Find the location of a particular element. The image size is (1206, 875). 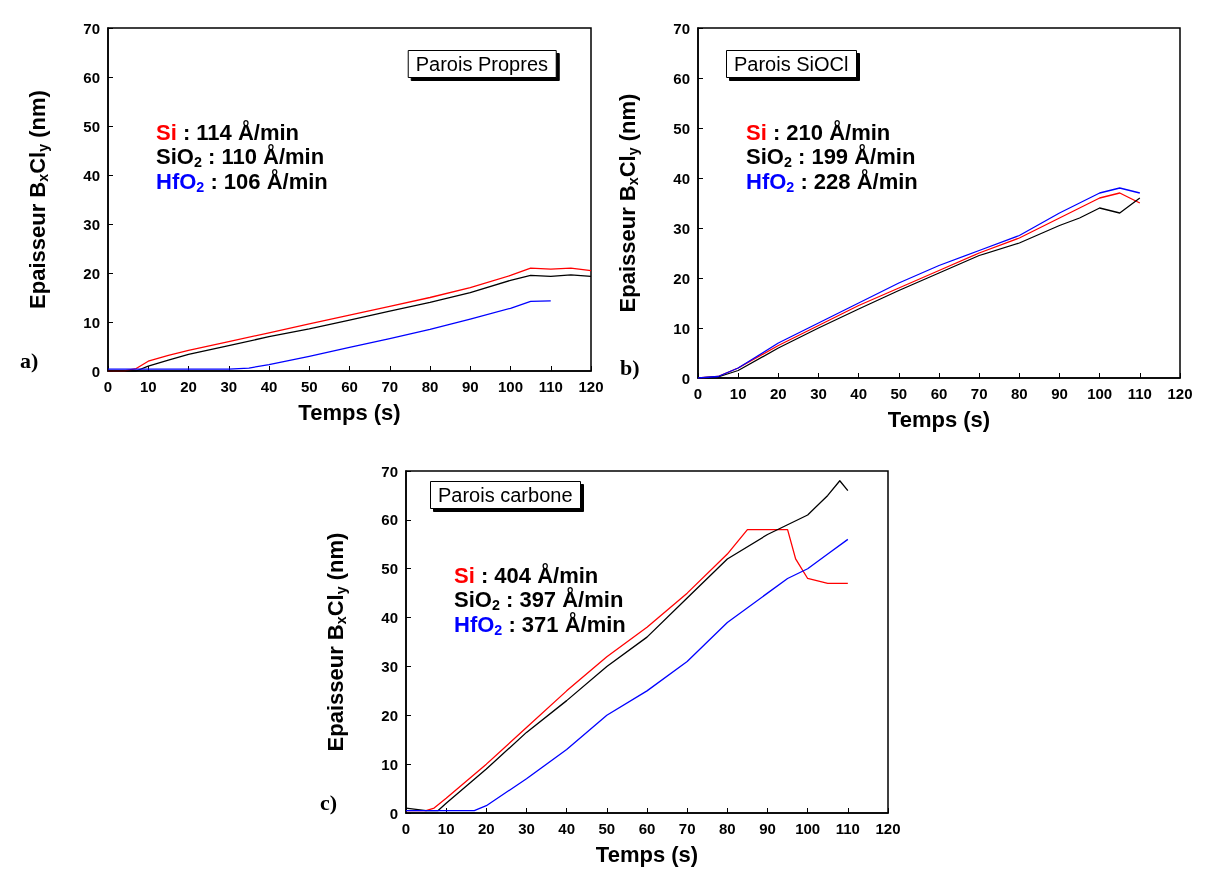

x-tick-label: 70 is located at coordinates (979, 393).